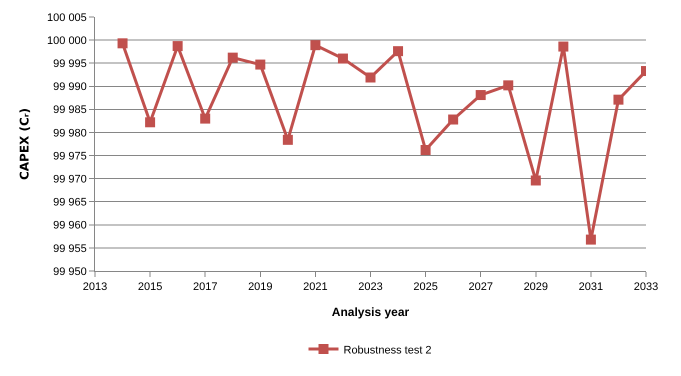  I want to click on x-tick-label: 2015, so click(150, 287).